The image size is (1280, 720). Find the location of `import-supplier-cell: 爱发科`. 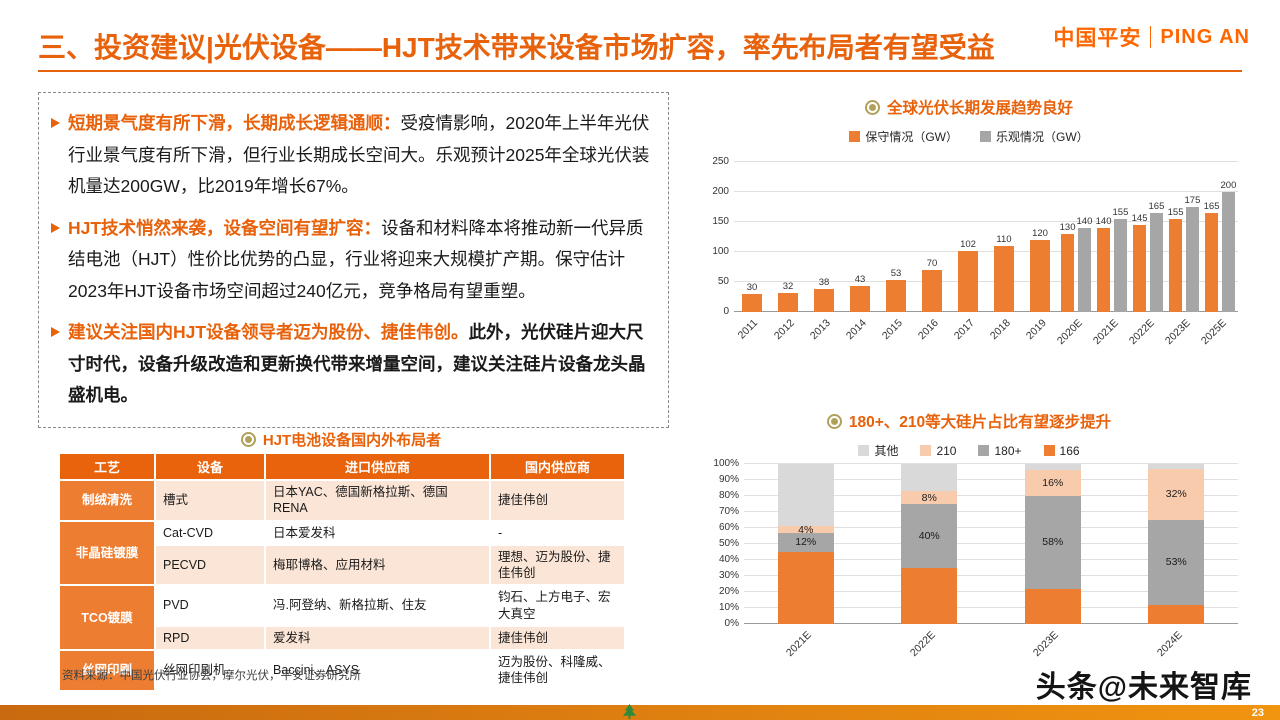

import-supplier-cell: 爱发科 is located at coordinates (377, 638).